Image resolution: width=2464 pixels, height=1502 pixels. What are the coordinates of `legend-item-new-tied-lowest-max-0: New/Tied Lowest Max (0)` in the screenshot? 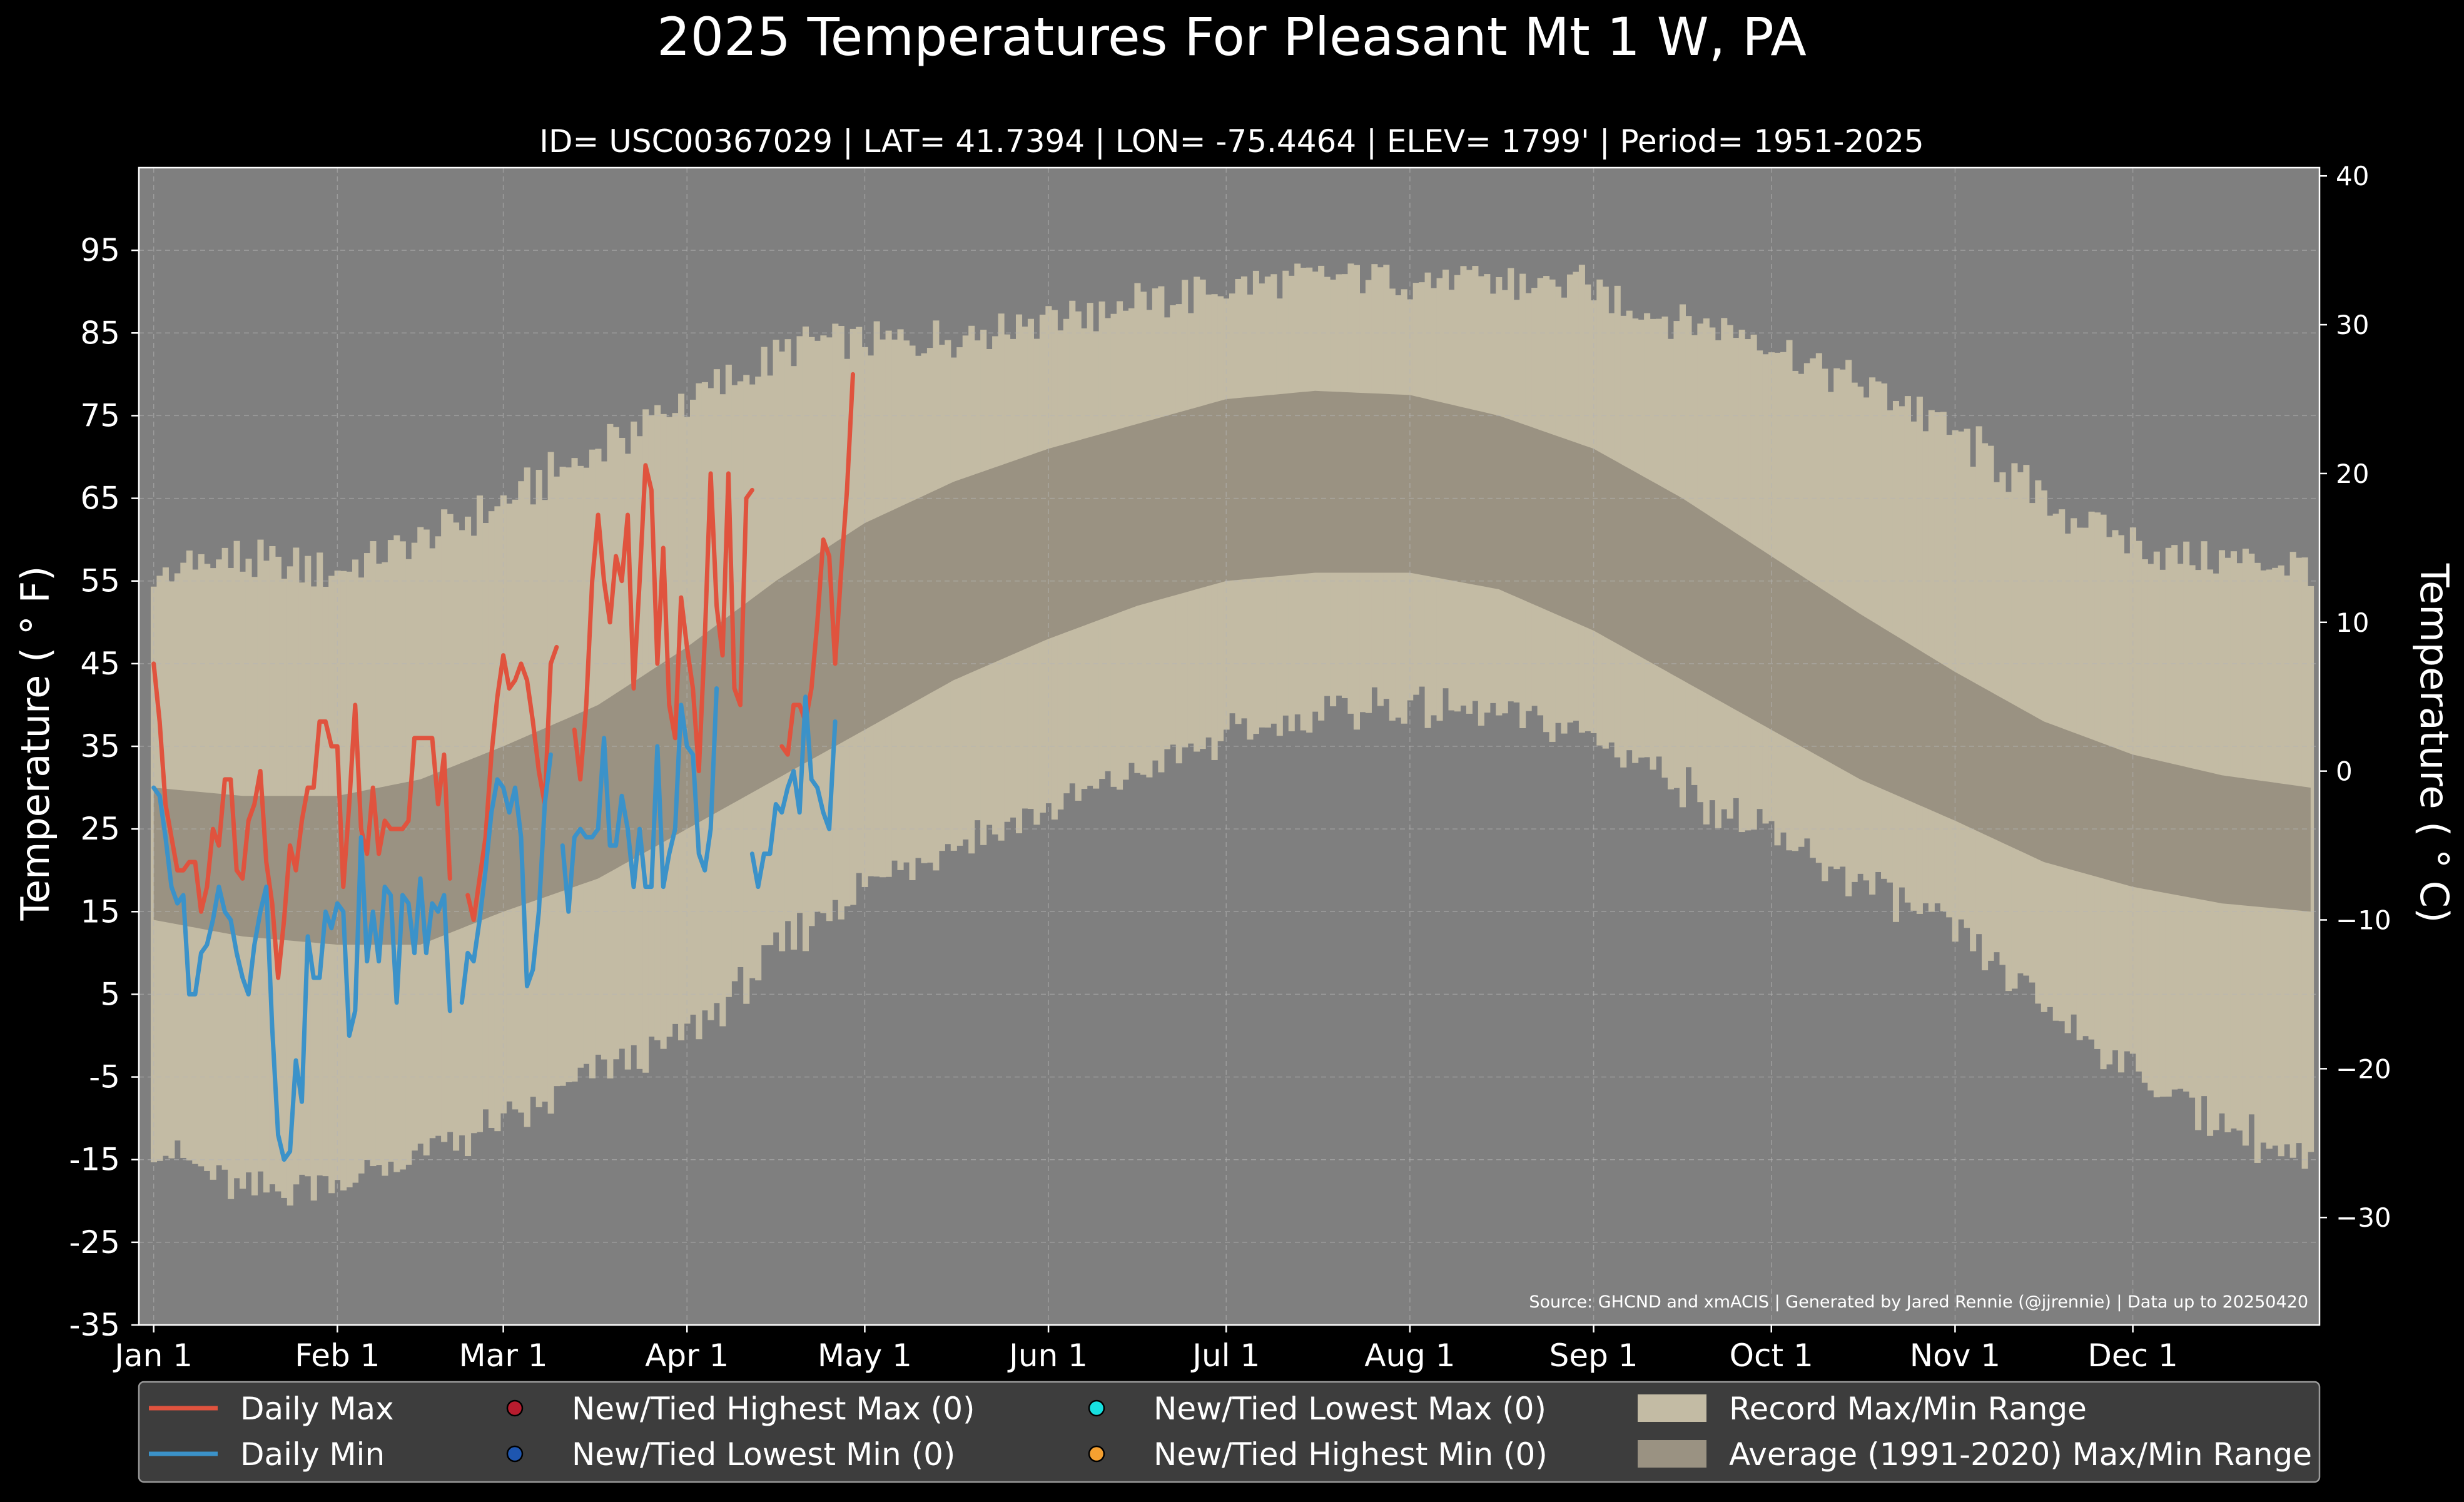 It's located at (1317, 1409).